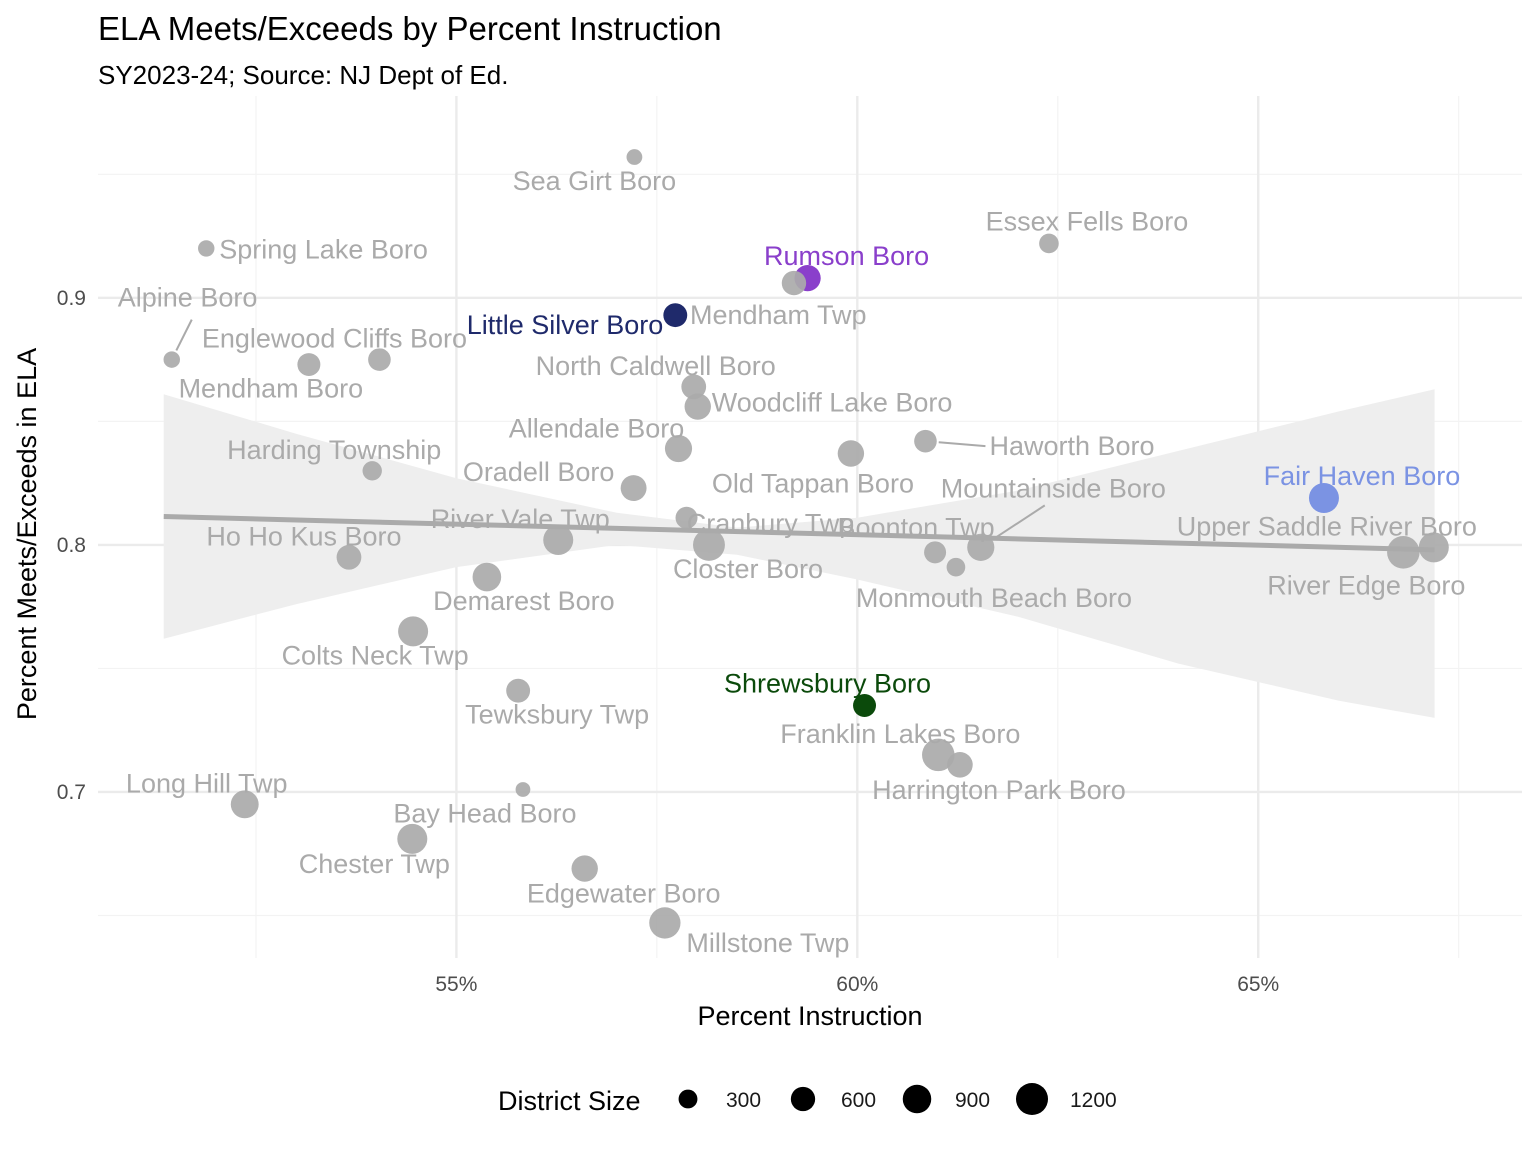 This screenshot has width=1536, height=1152. What do you see at coordinates (188, 298) in the screenshot?
I see `label-alpine-boro: Alpine Boro` at bounding box center [188, 298].